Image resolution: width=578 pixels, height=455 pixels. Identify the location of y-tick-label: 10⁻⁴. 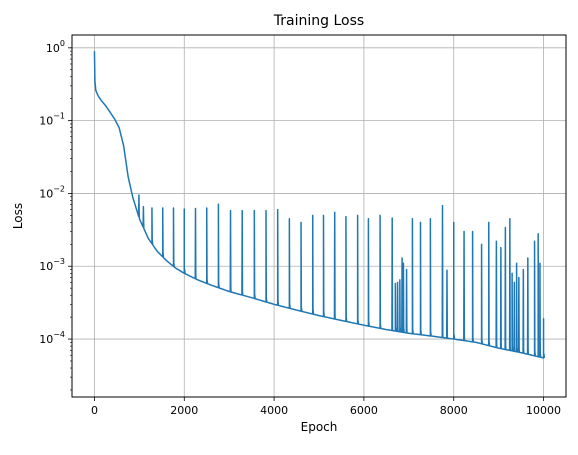
(52, 338).